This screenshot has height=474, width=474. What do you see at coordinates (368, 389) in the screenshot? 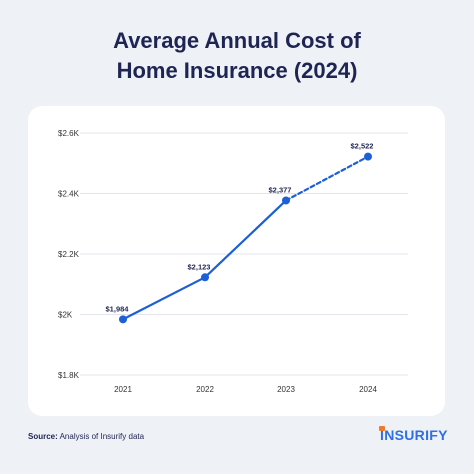
I see `x-tick-label: 2024` at bounding box center [368, 389].